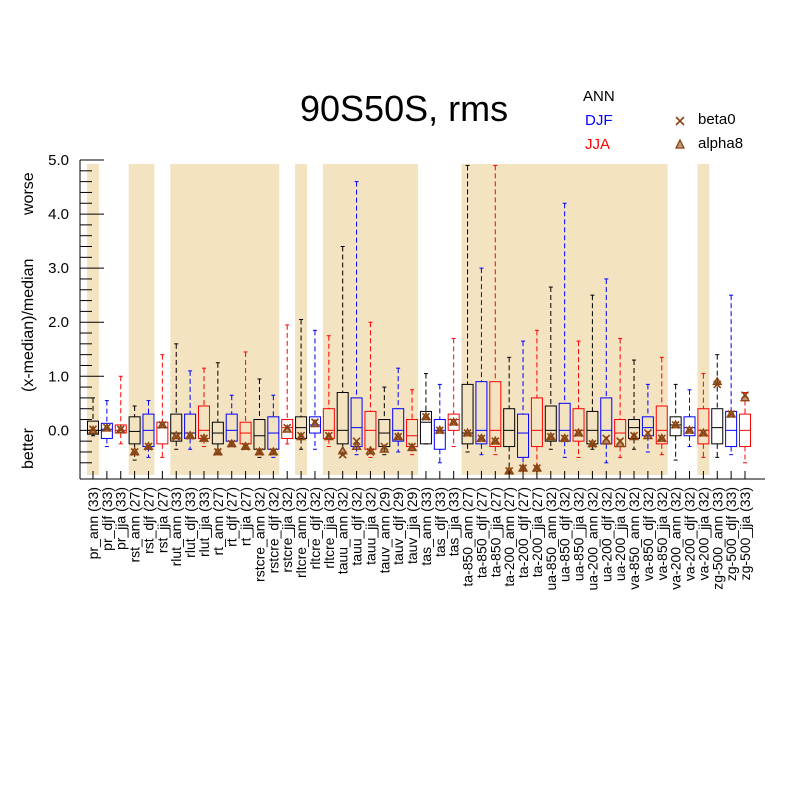 The height and width of the screenshot is (800, 800). What do you see at coordinates (717, 119) in the screenshot?
I see `legend-label-beta0: beta0` at bounding box center [717, 119].